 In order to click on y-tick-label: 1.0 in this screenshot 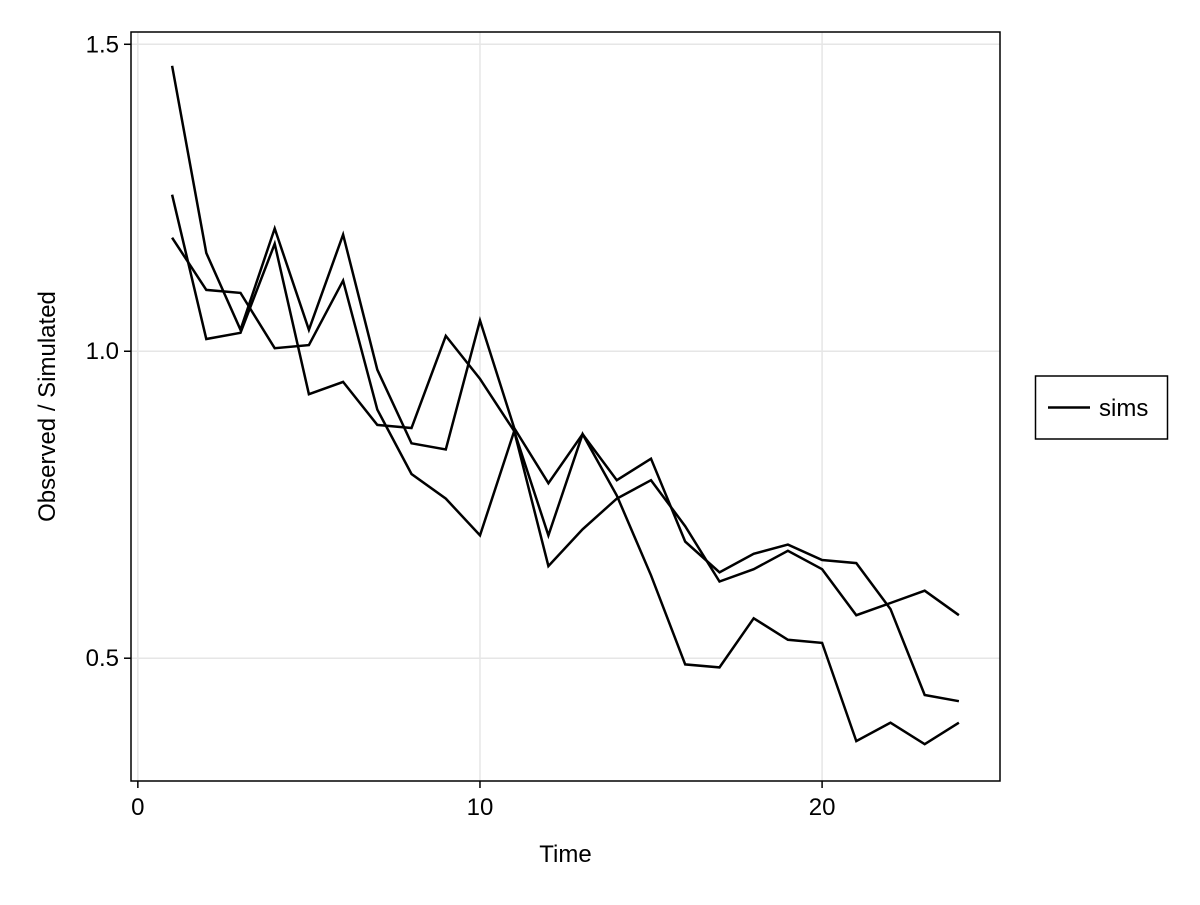, I will do `click(102, 351)`.